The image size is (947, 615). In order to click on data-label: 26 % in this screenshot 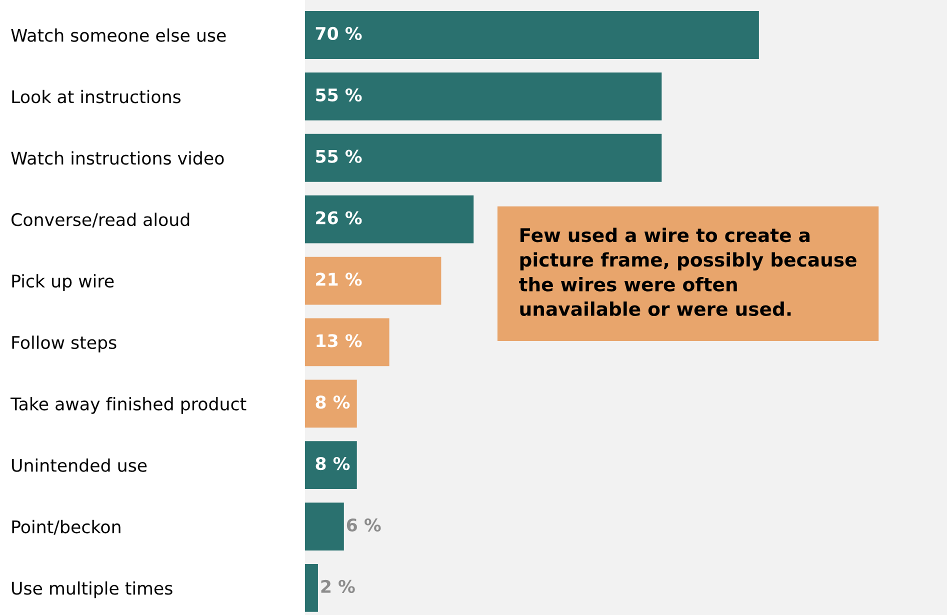, I will do `click(339, 217)`.